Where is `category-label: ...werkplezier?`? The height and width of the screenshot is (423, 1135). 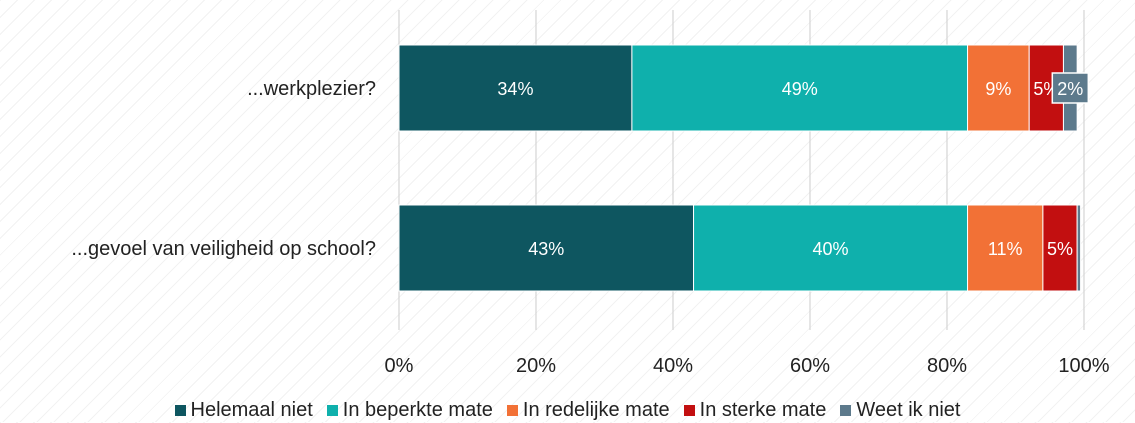 category-label: ...werkplezier? is located at coordinates (311, 89).